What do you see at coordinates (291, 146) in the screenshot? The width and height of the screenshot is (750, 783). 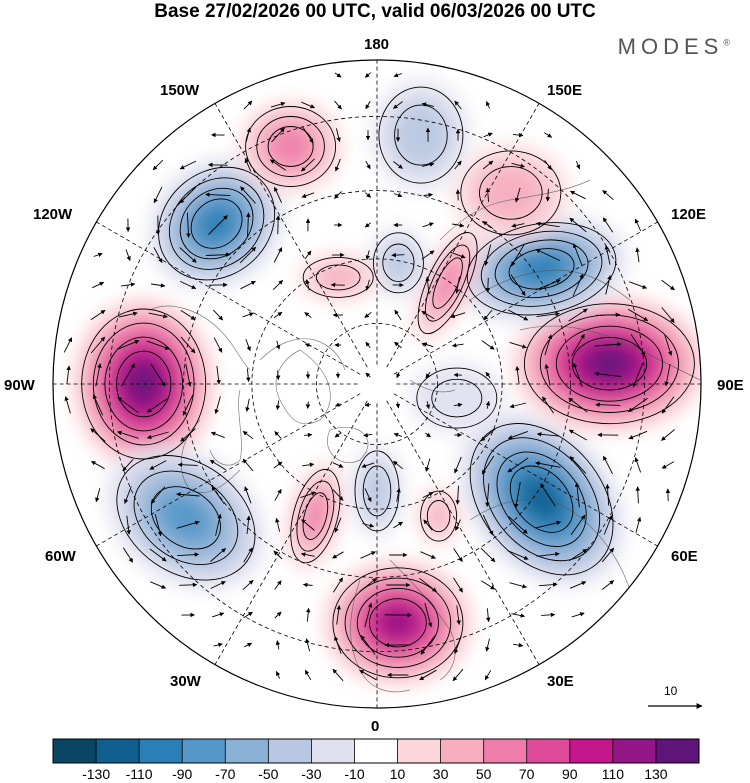 I see `contour-gulf-alaska-high` at bounding box center [291, 146].